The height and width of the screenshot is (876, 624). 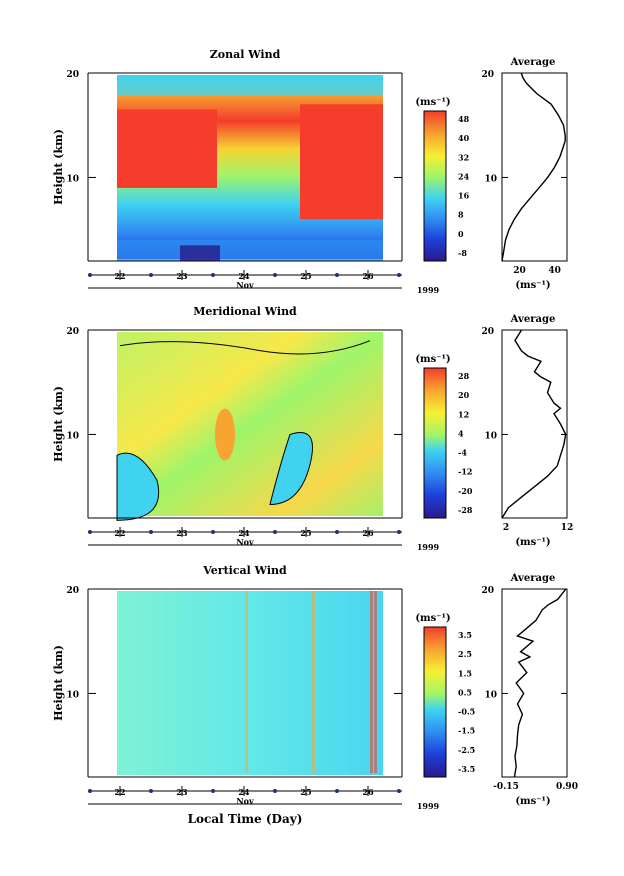 I want to click on colorbar-tick-label: 32, so click(x=463, y=157).